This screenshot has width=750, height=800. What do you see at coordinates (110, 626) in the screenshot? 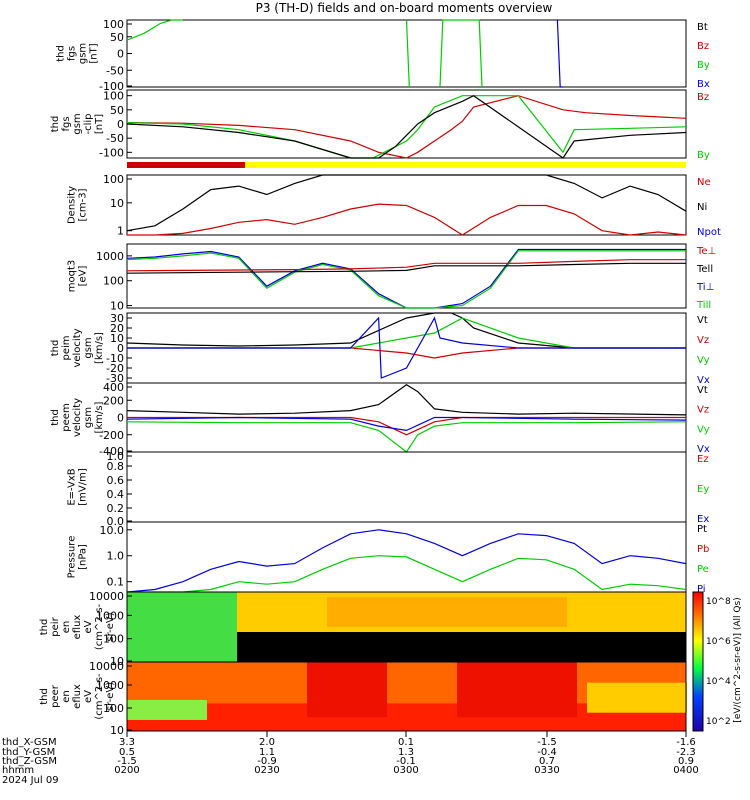
I see `y-axis-label-line: sr-eV)` at bounding box center [110, 626].